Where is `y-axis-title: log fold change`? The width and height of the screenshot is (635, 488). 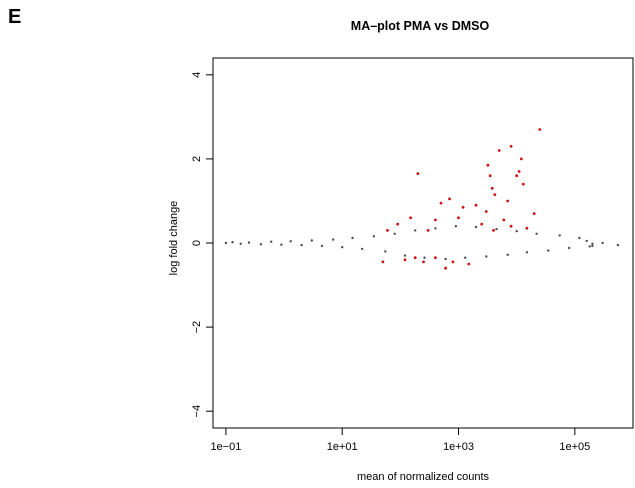
y-axis-title: log fold change is located at coordinates (174, 238).